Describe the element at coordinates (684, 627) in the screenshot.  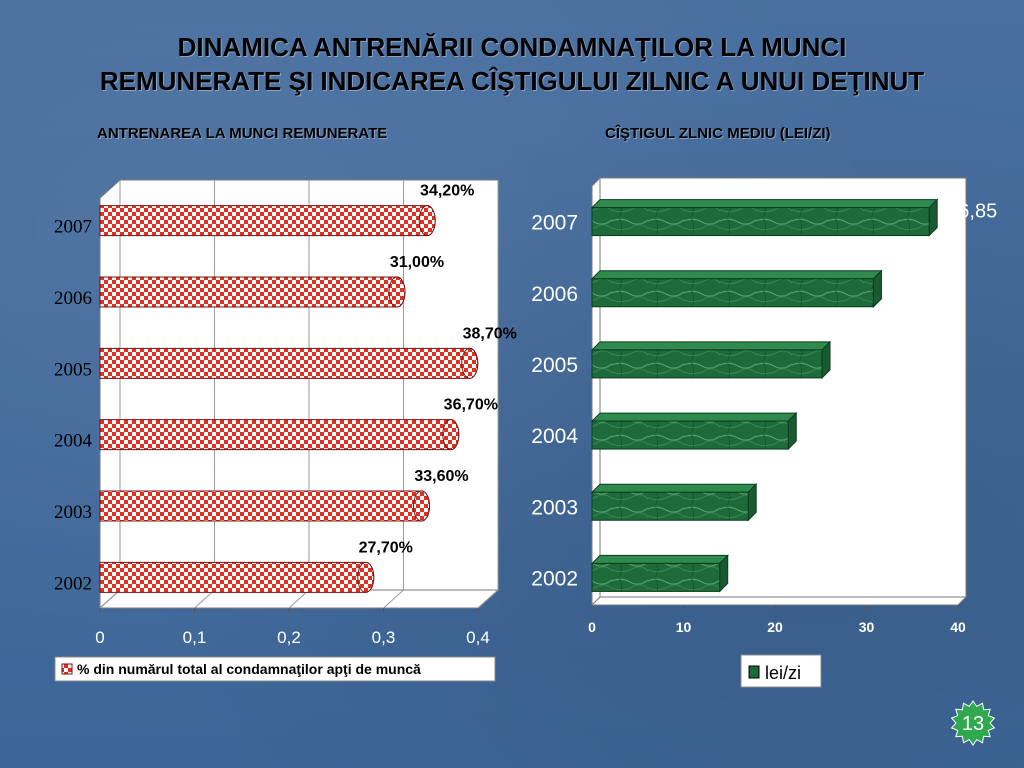
I see `right-x-tick-label: 10` at that location.